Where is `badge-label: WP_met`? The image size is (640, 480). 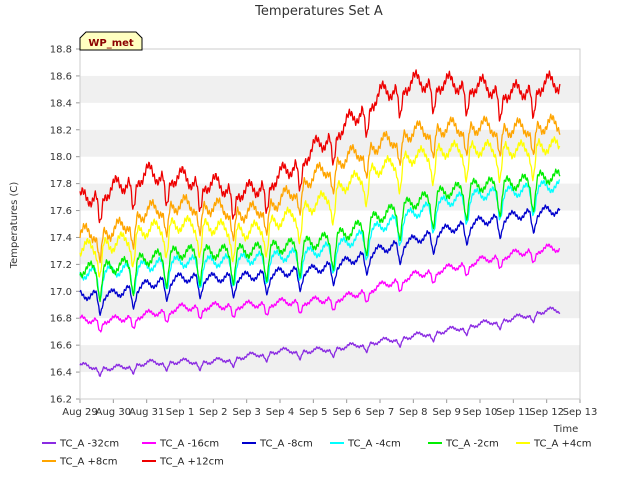
badge-label: WP_met is located at coordinates (111, 43).